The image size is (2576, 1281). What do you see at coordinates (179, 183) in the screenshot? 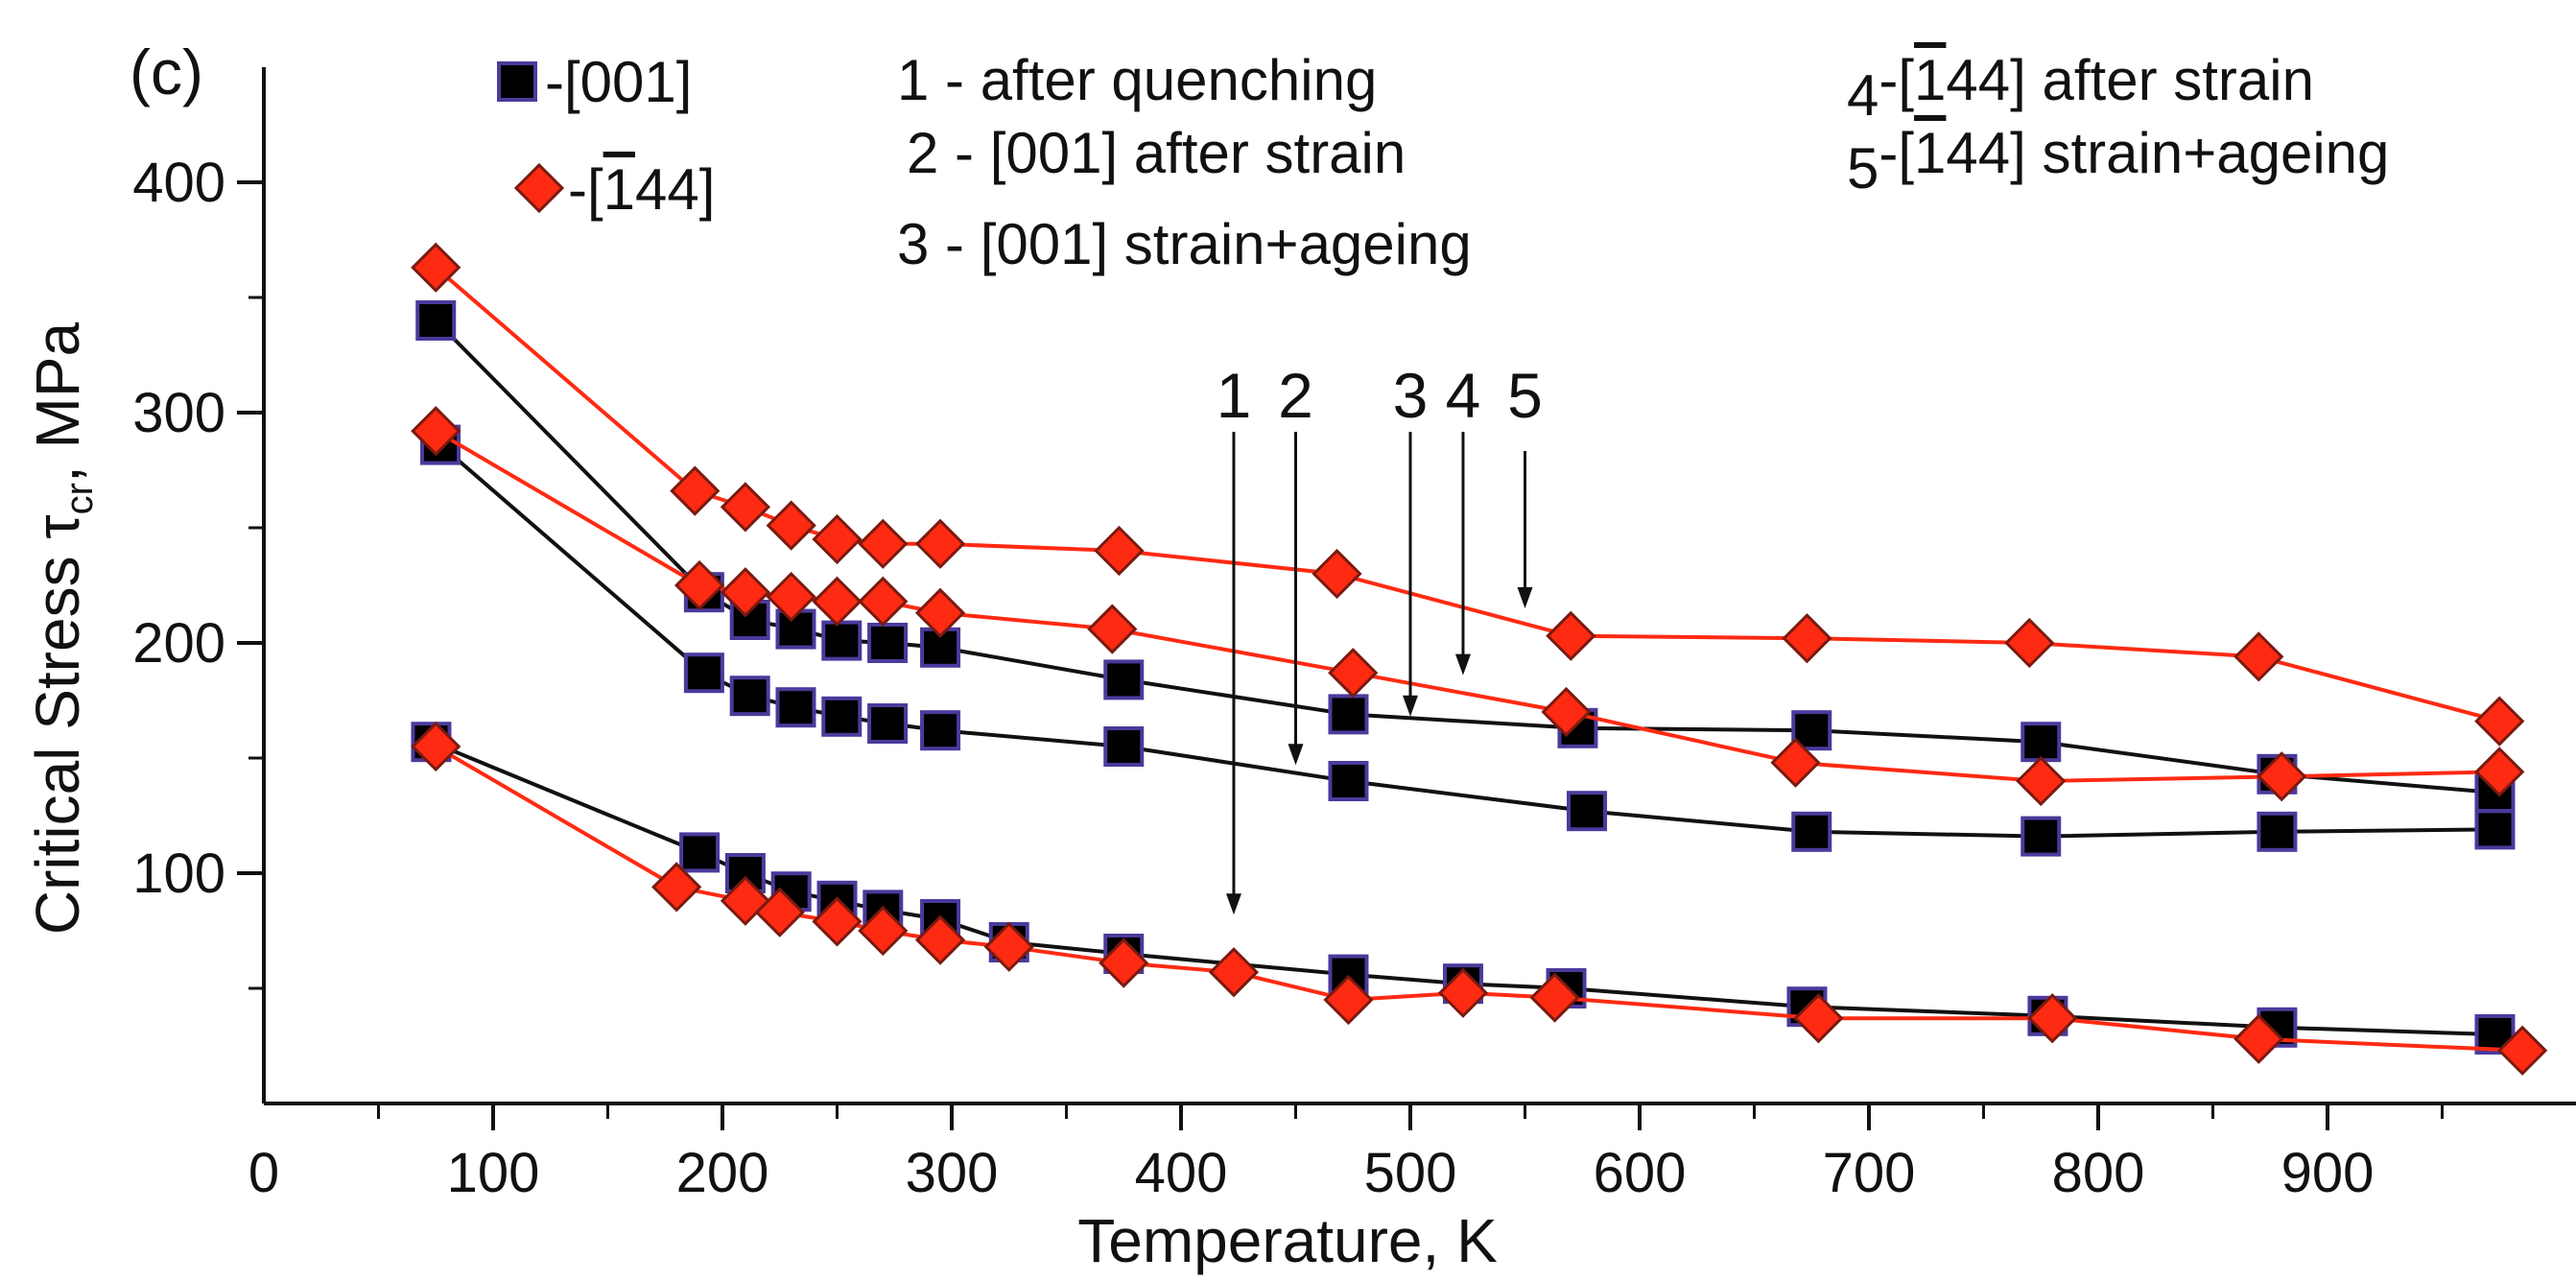
I see `y-tick-label: 400` at bounding box center [179, 183].